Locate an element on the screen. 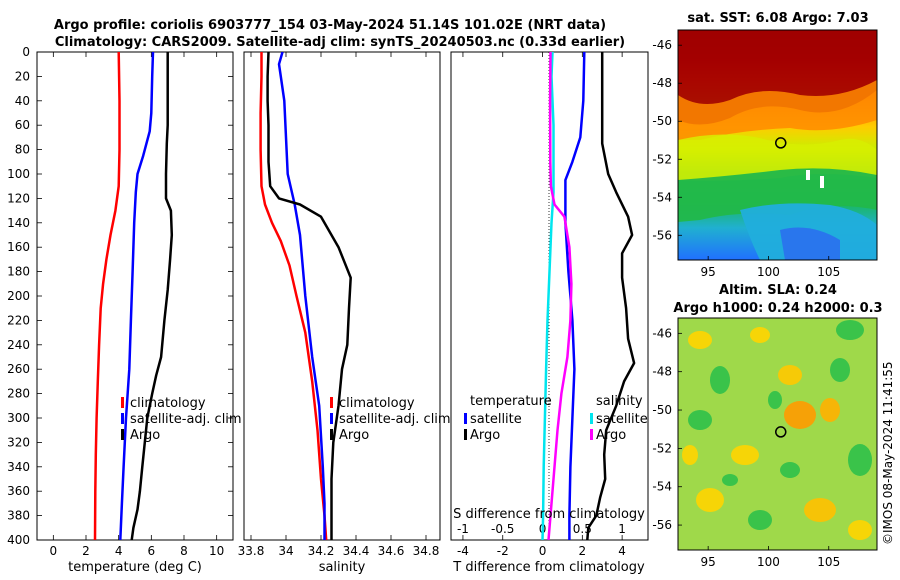 This screenshot has height=580, width=900. x-tick-label: 6 is located at coordinates (152, 551).